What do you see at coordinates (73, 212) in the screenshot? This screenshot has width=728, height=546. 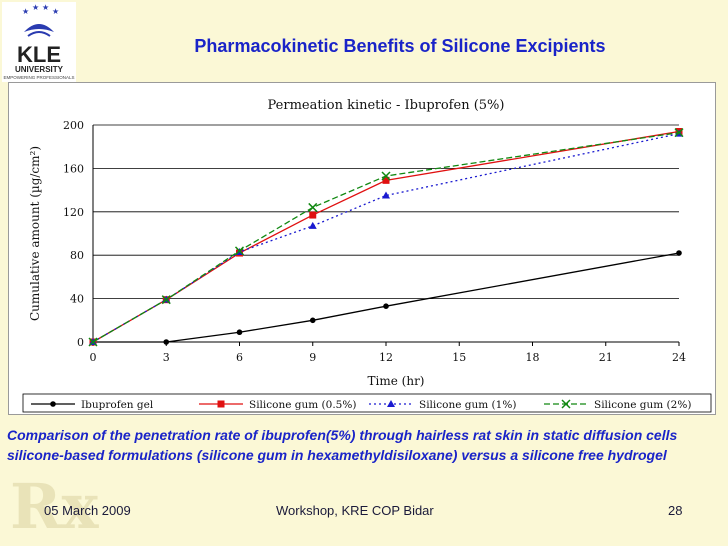 I see `y-tick-label: 120` at bounding box center [73, 212].